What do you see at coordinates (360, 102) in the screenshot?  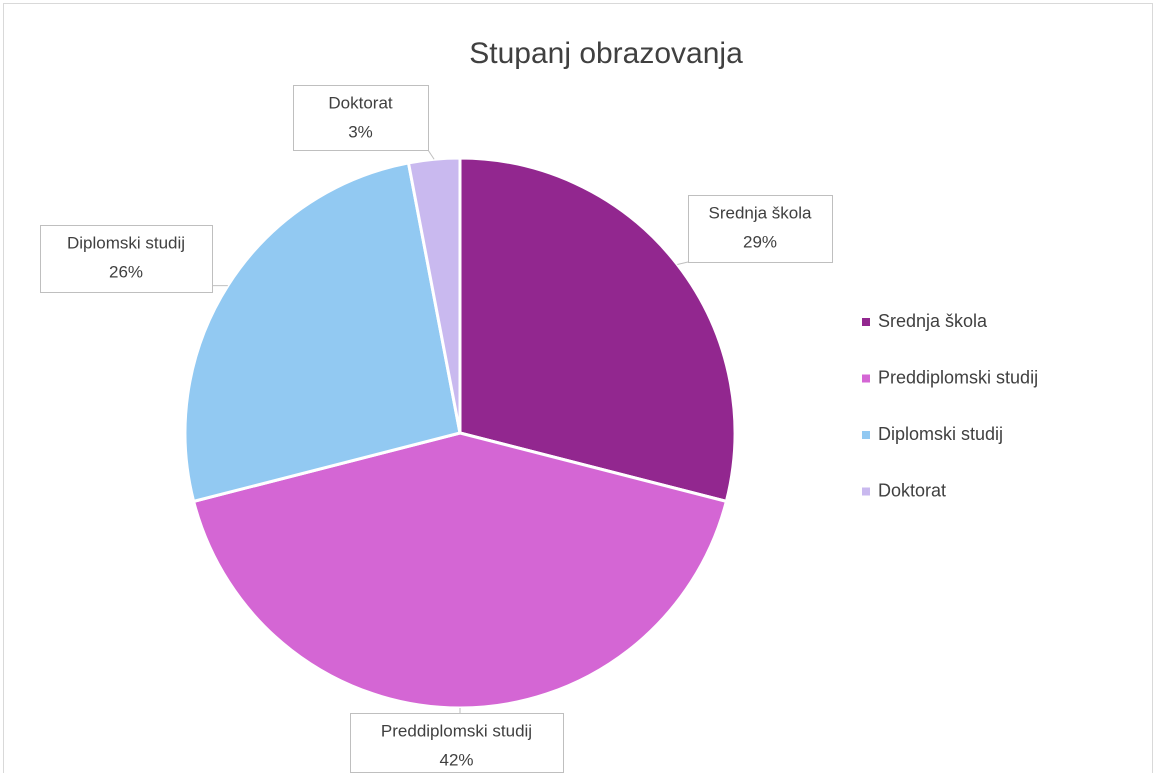 I see `label-category: Doktorat` at bounding box center [360, 102].